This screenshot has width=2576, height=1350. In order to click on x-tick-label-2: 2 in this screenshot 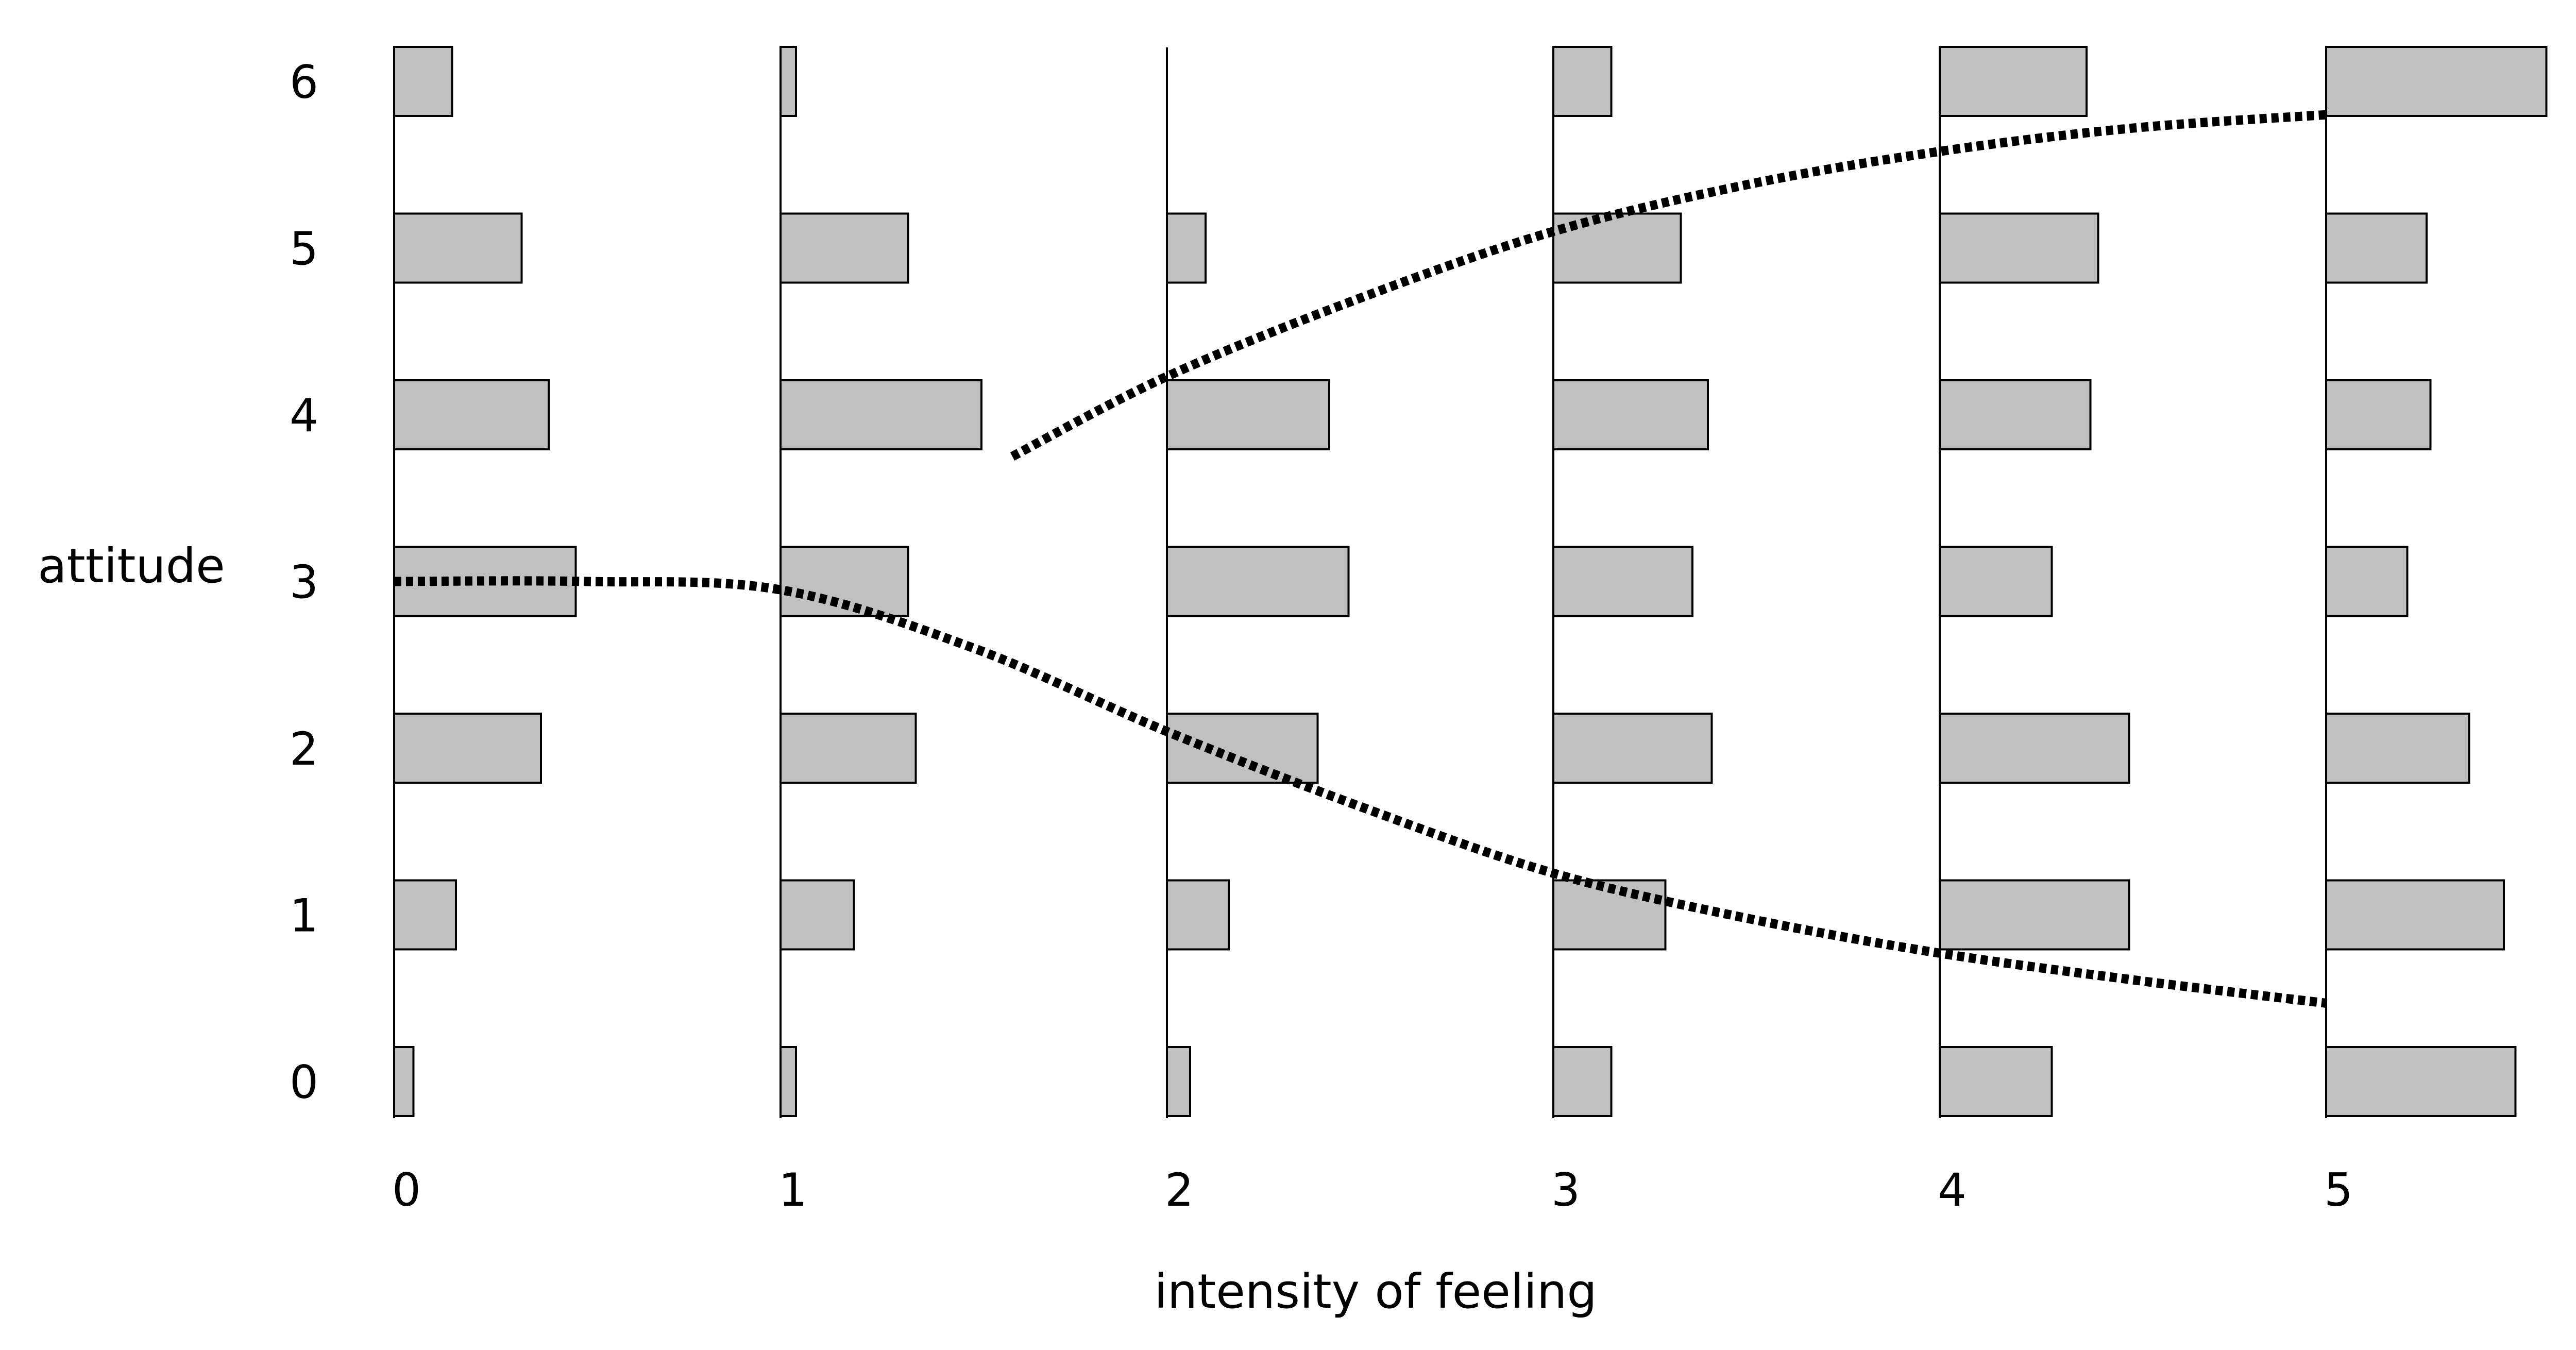, I will do `click(1179, 1190)`.